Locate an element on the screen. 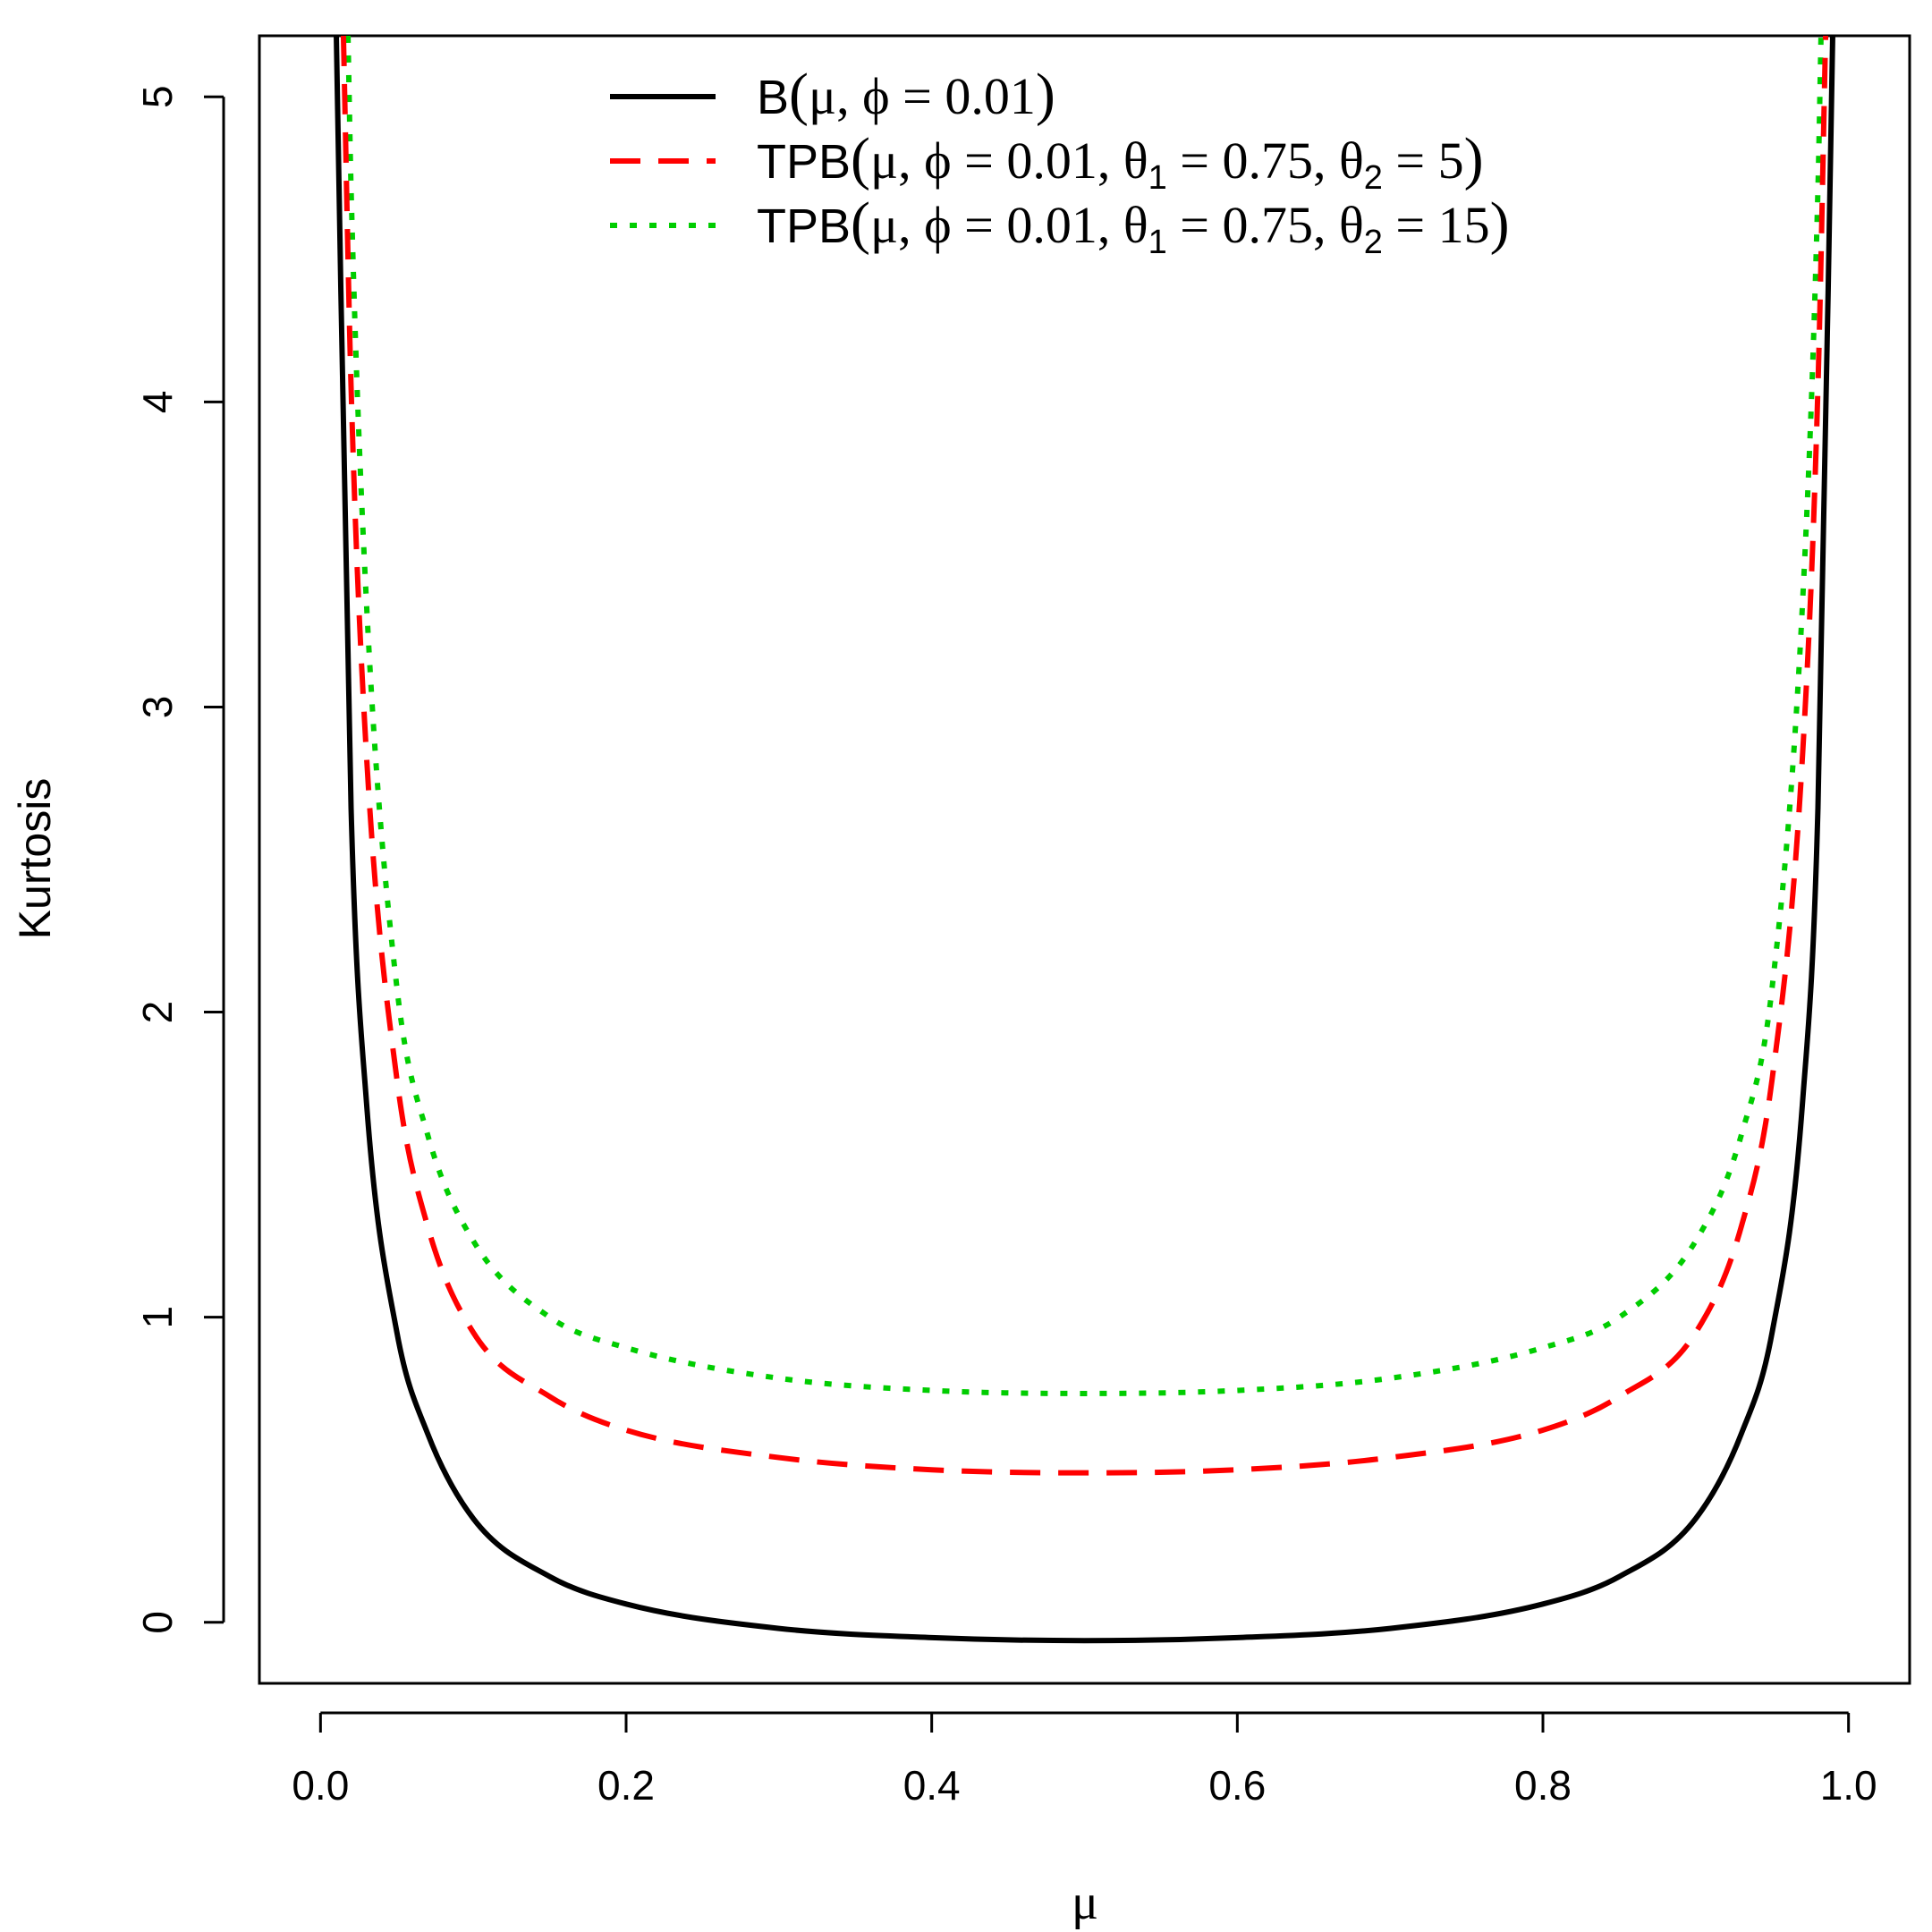  legend-tpb15-main: TPB is located at coordinates (804, 226).